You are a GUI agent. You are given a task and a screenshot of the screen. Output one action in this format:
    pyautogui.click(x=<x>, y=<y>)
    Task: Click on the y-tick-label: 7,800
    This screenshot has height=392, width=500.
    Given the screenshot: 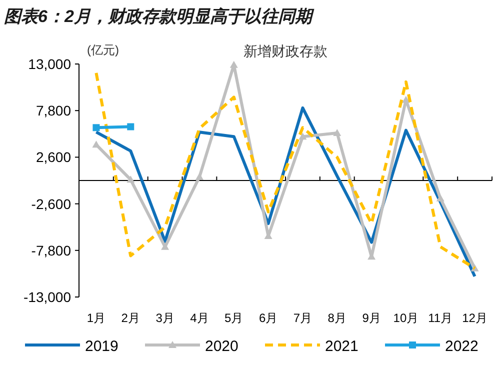 What is the action you would take?
    pyautogui.click(x=54, y=110)
    